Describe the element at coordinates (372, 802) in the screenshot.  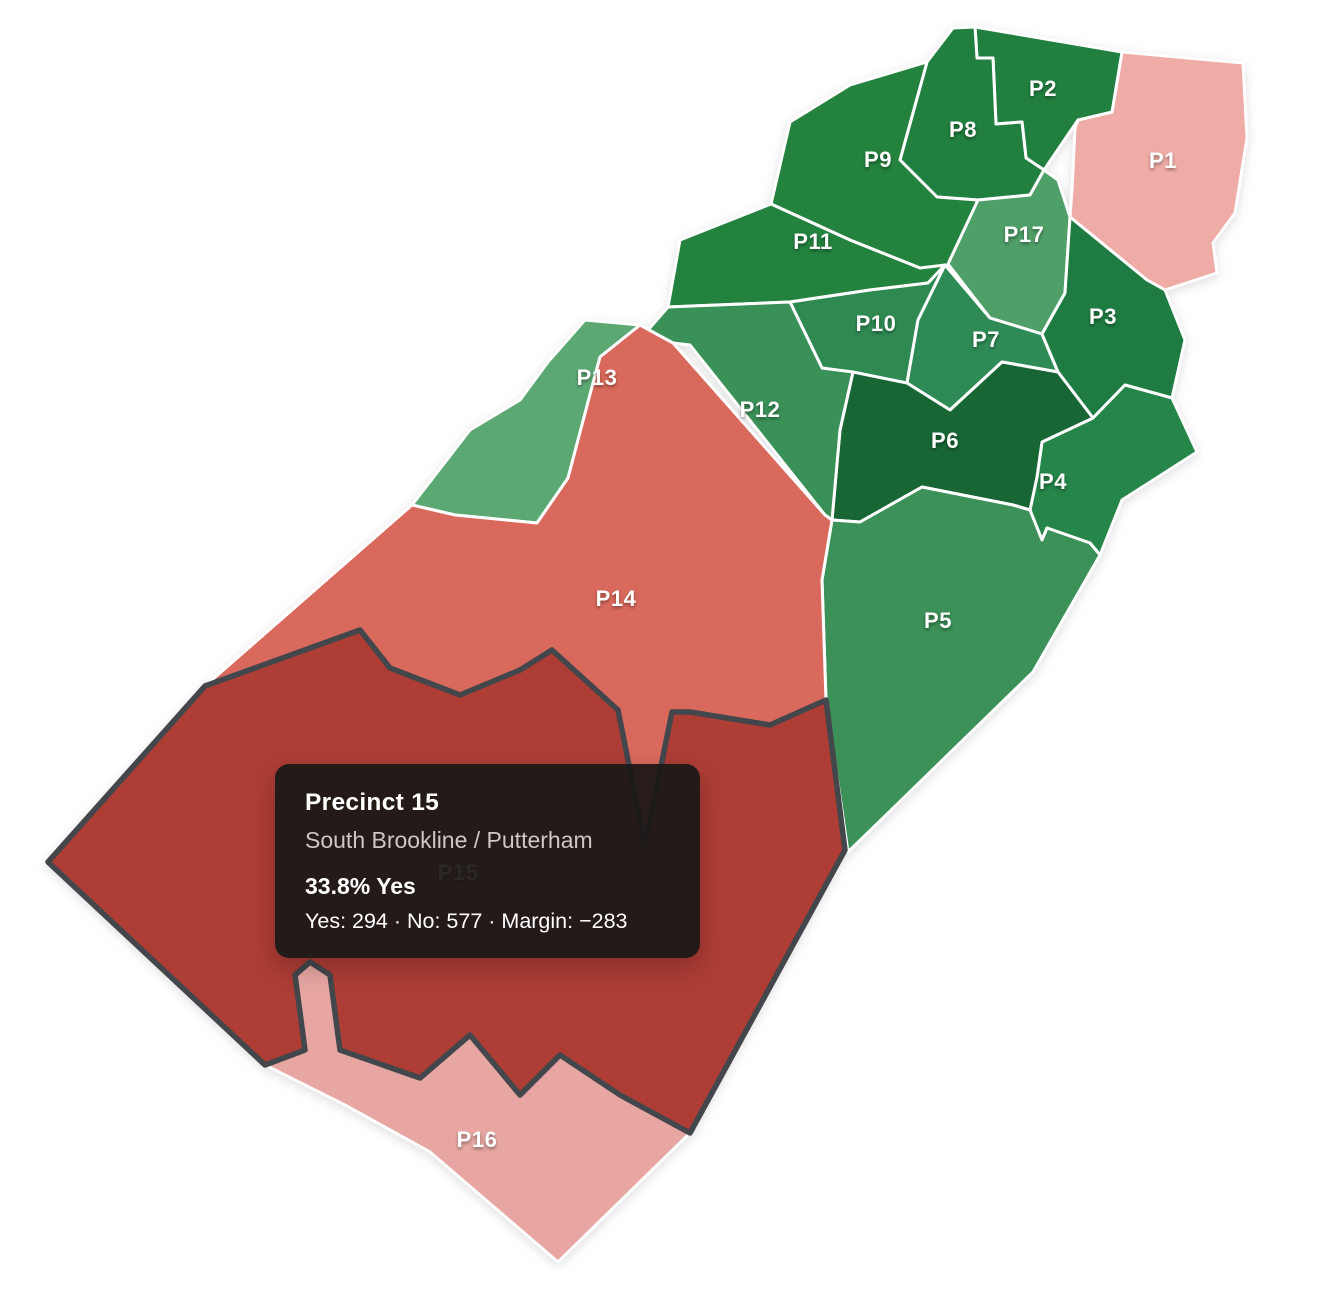
I see `tooltip-title: Precinct 15` at that location.